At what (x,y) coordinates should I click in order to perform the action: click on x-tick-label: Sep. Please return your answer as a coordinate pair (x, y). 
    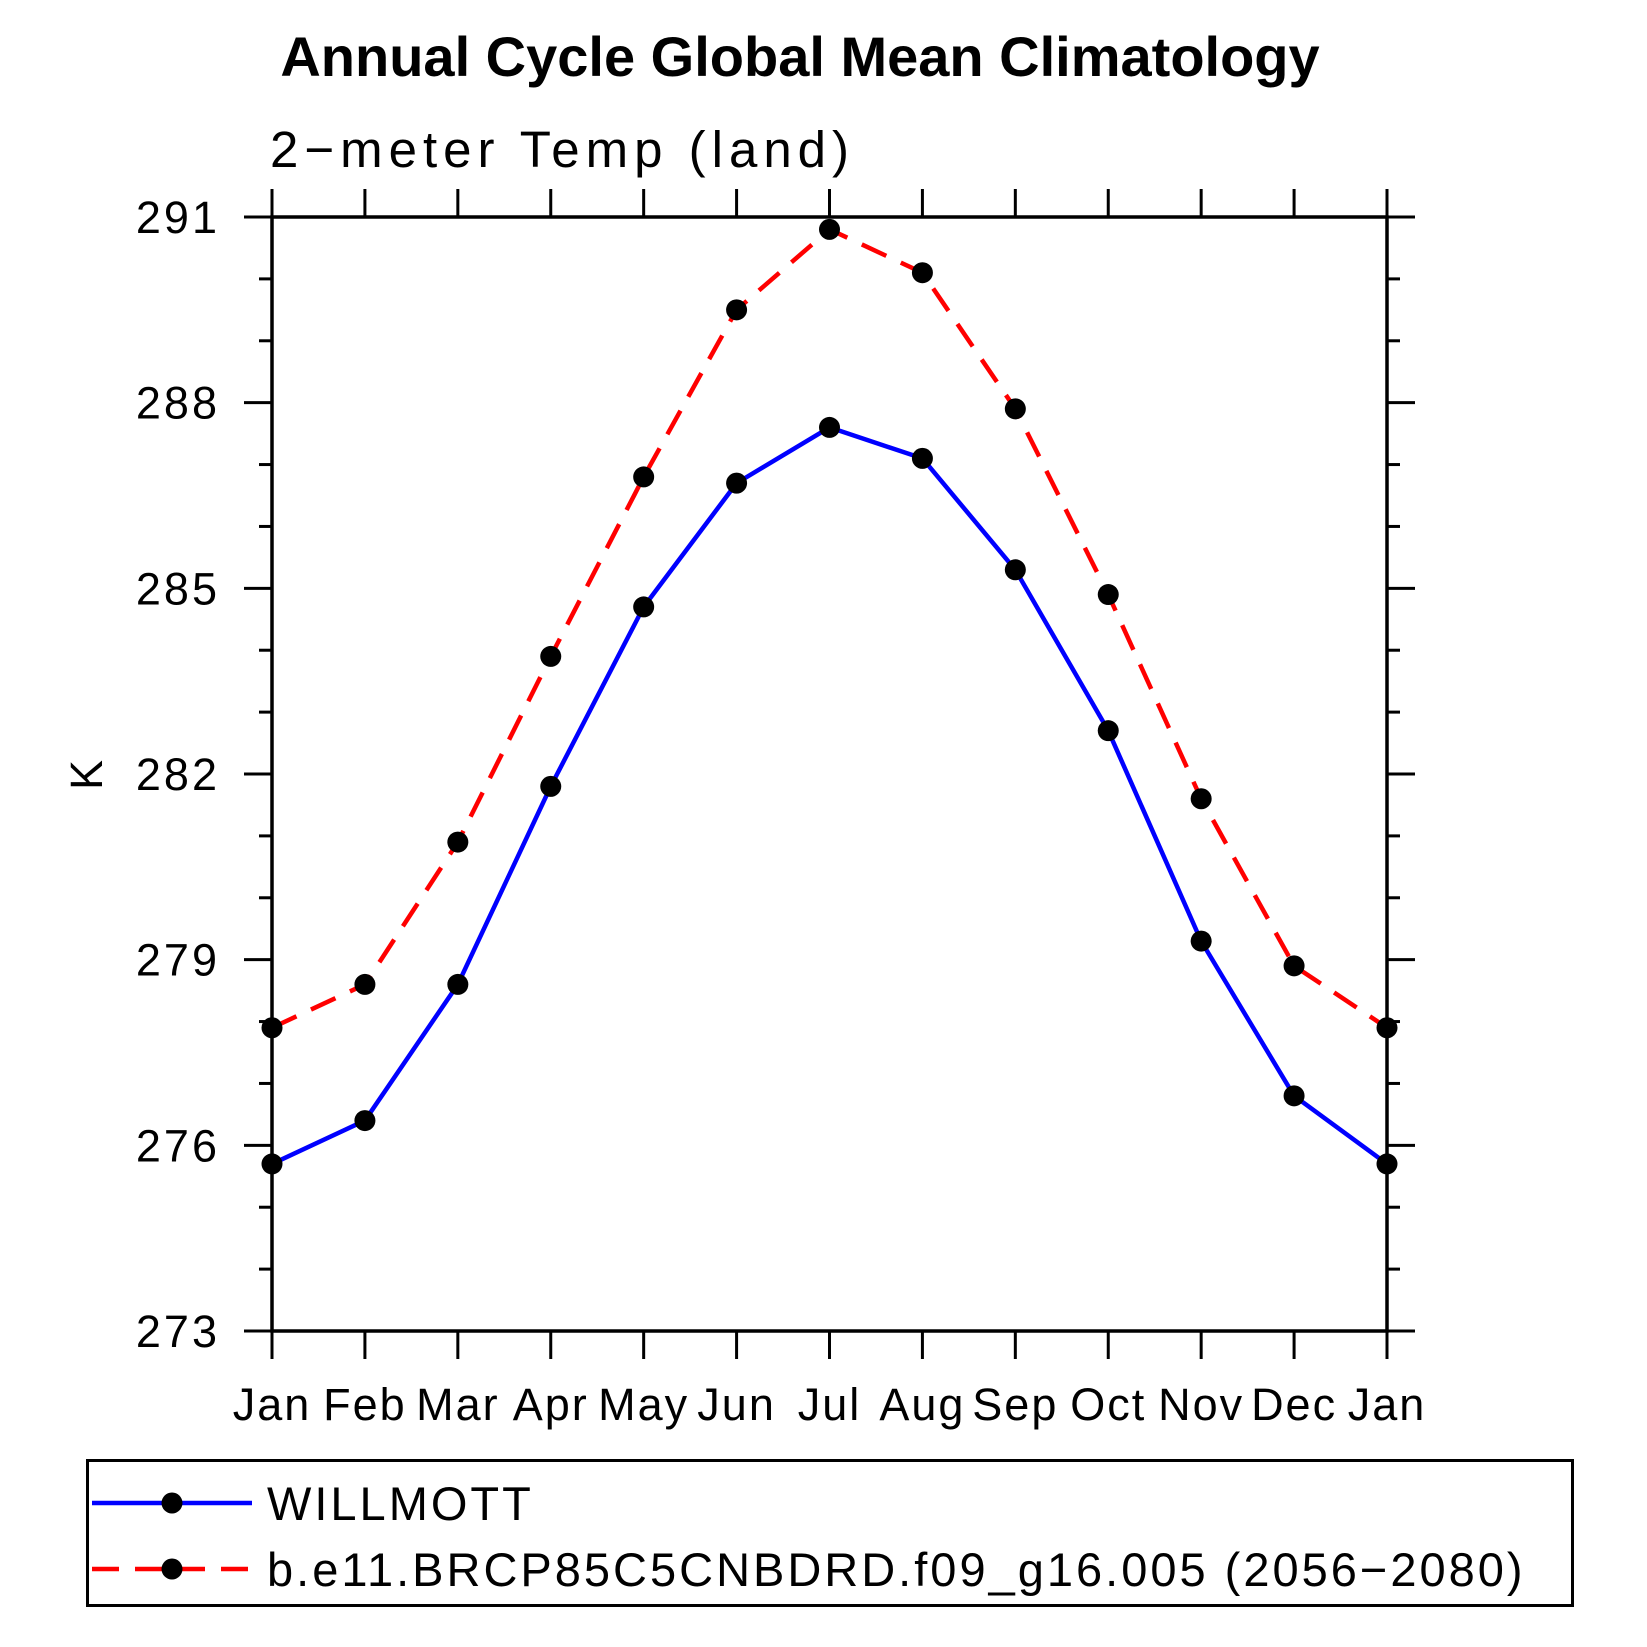
    Looking at the image, I should click on (1015, 1404).